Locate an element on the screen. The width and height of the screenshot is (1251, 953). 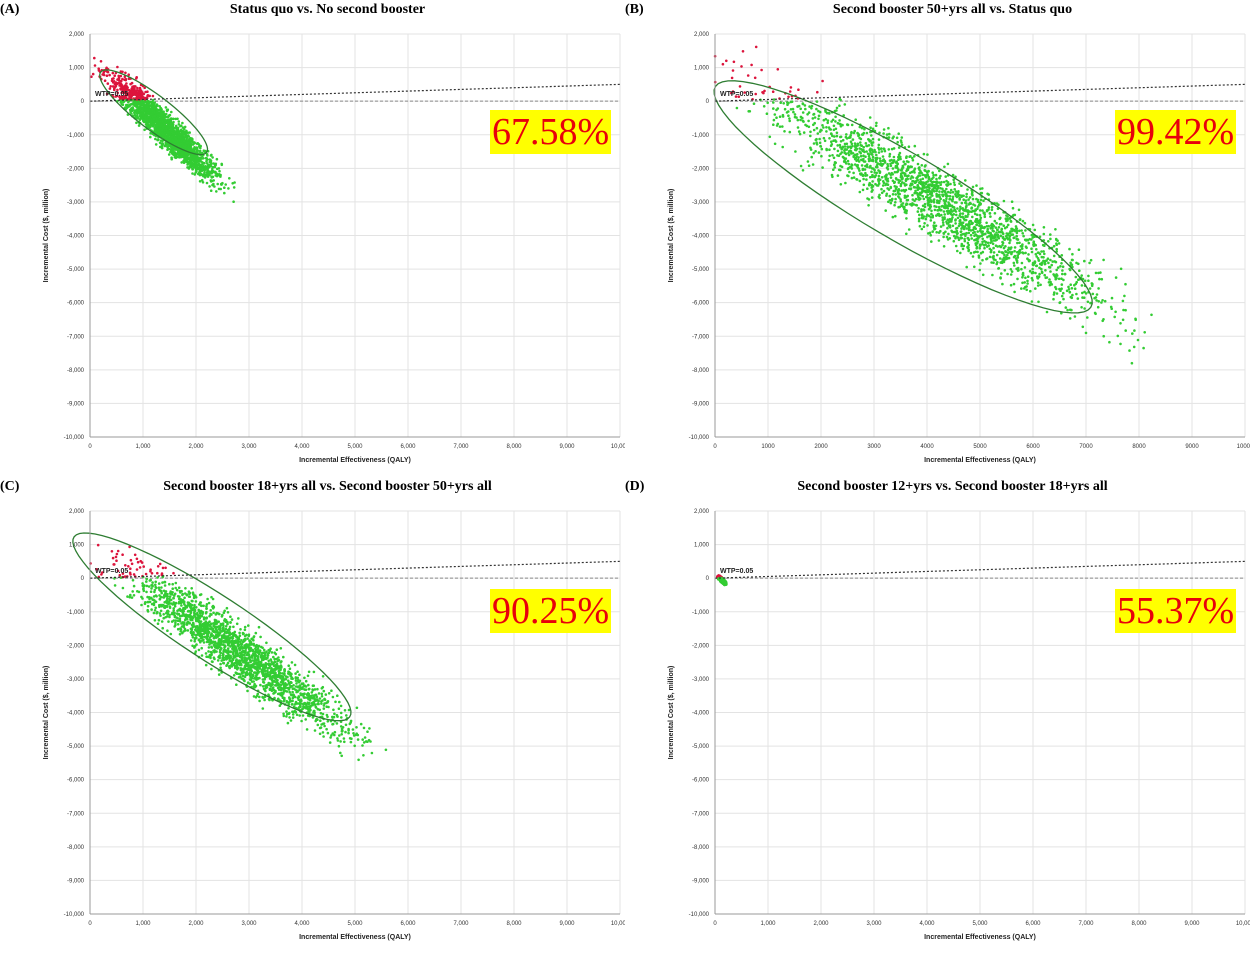
x-tick-label: 3,000 is located at coordinates (249, 447).